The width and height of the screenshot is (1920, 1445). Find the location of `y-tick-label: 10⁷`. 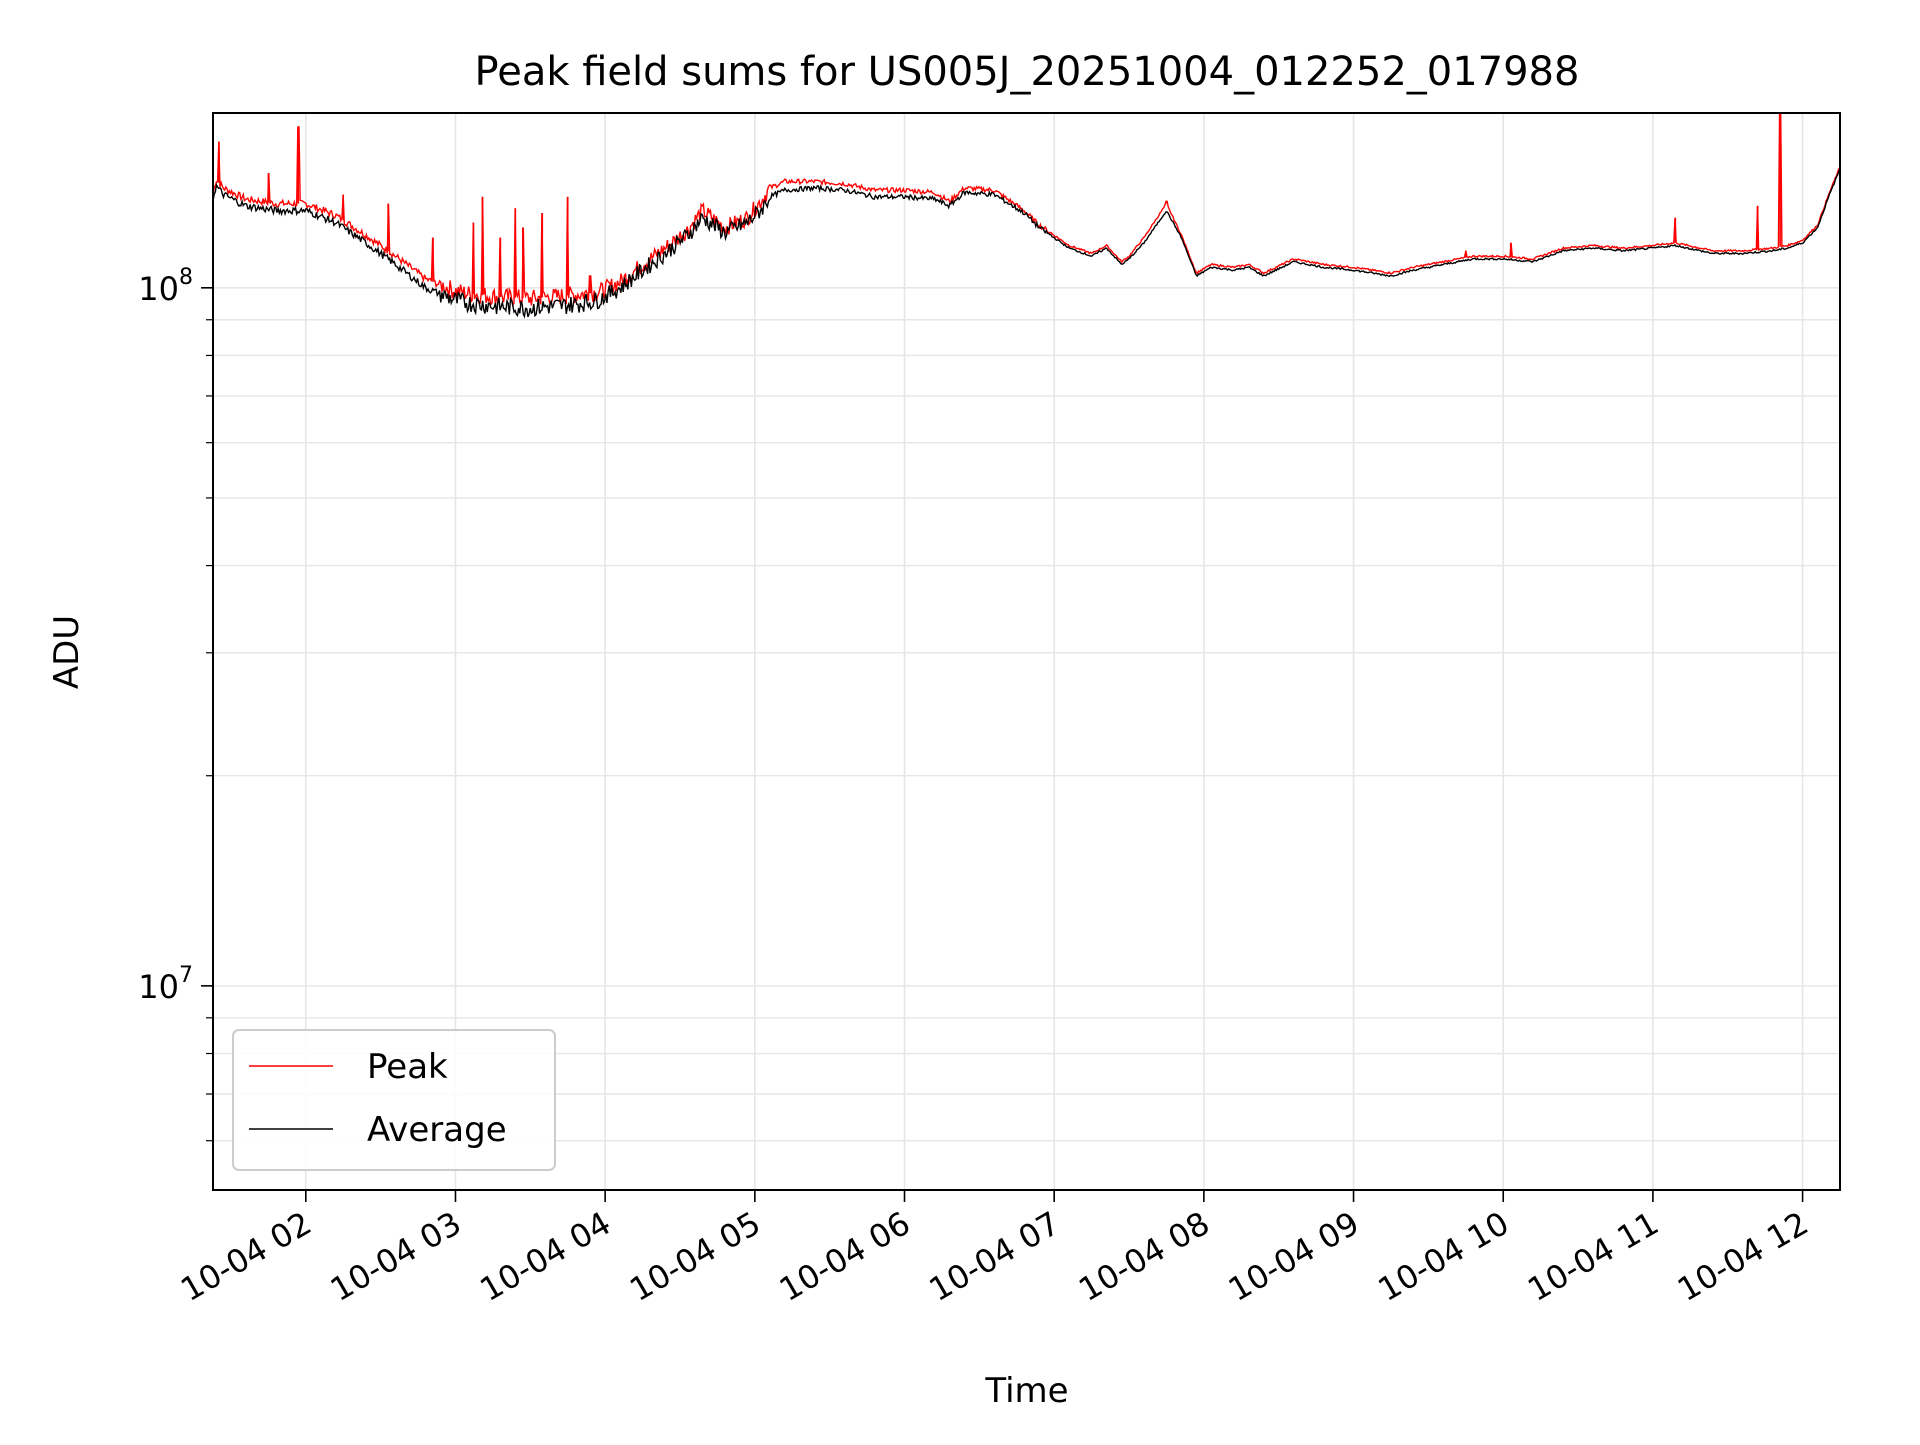

y-tick-label: 10⁷ is located at coordinates (165, 984).